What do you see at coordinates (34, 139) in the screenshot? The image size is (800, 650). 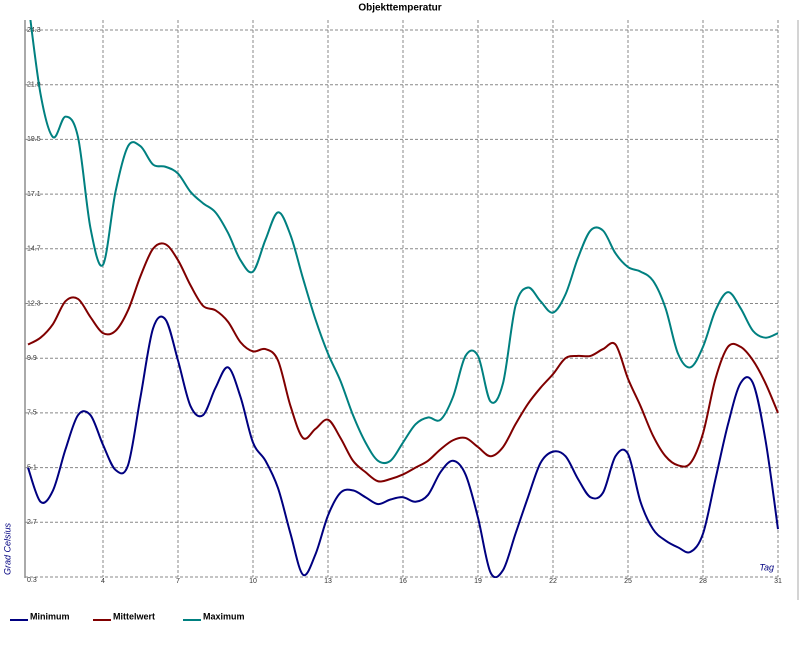 I see `y-tick-label: 19.5` at bounding box center [34, 139].